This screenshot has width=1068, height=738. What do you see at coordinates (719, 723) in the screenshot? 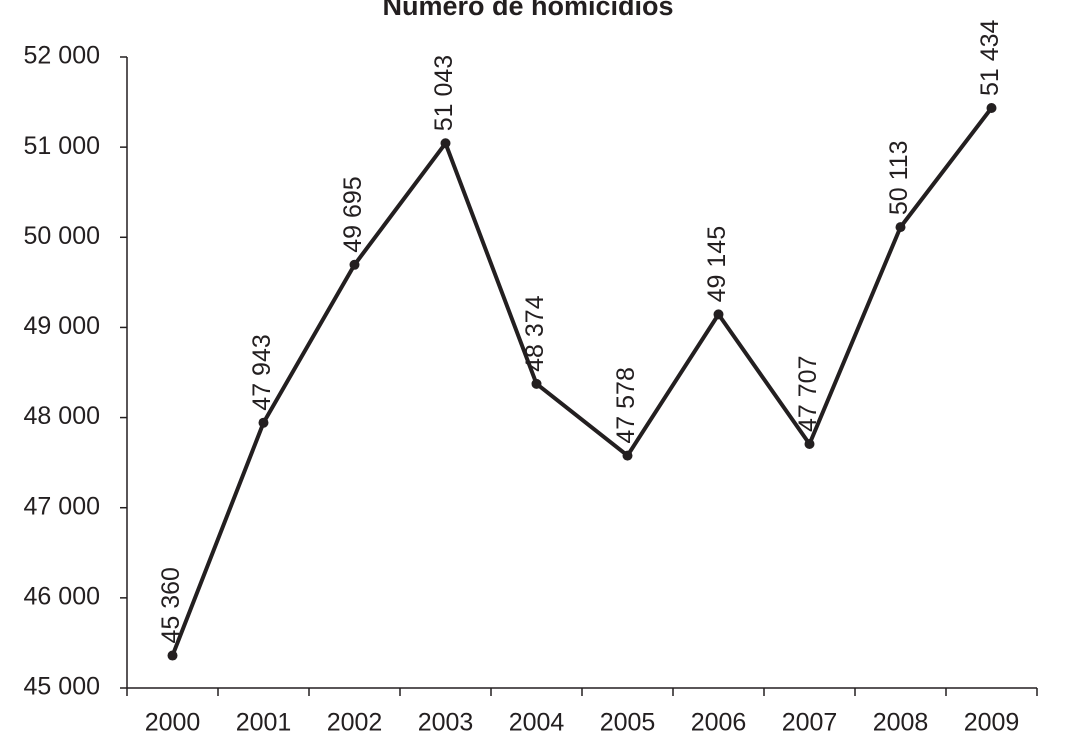
I see `x-tick-label: 2006` at bounding box center [719, 723].